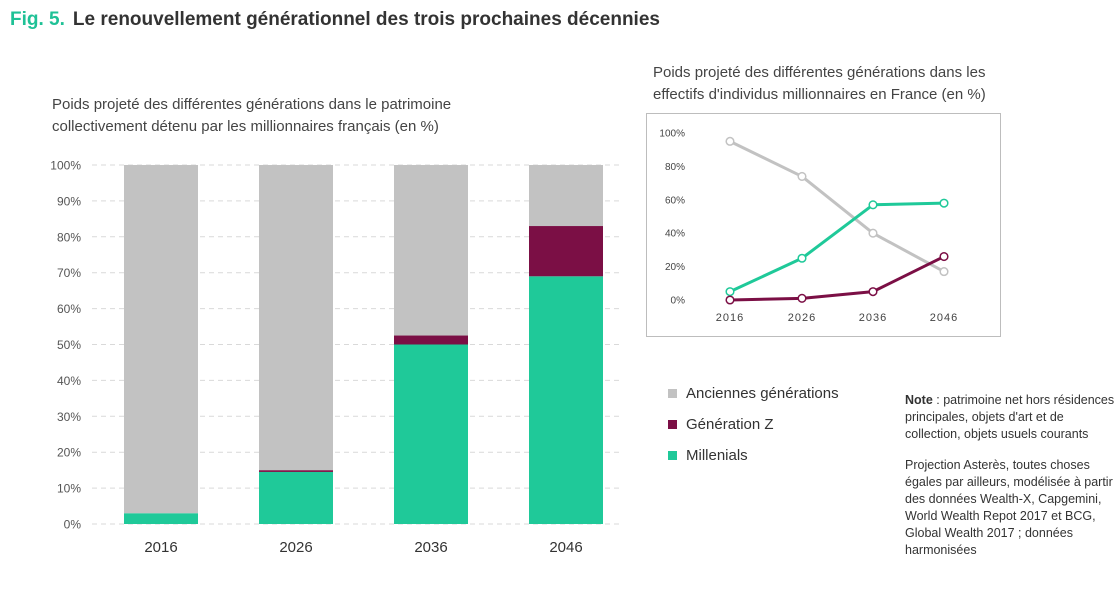  What do you see at coordinates (69, 273) in the screenshot?
I see `y-tick-label: 70%` at bounding box center [69, 273].